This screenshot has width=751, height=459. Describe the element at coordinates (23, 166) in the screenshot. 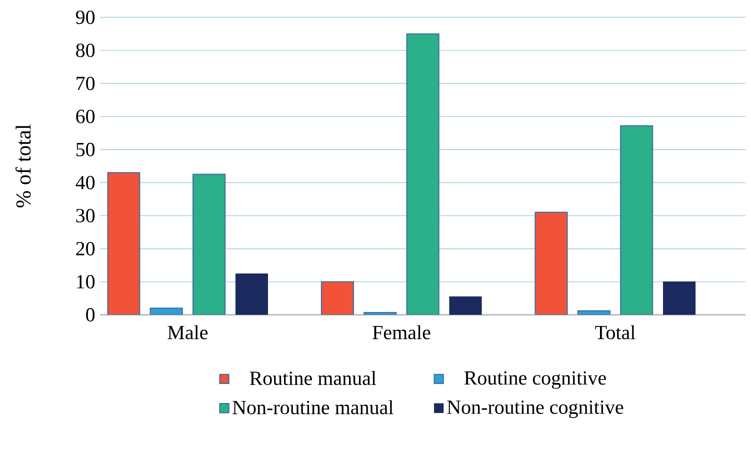

I see `y-axis-title: % of total` at that location.